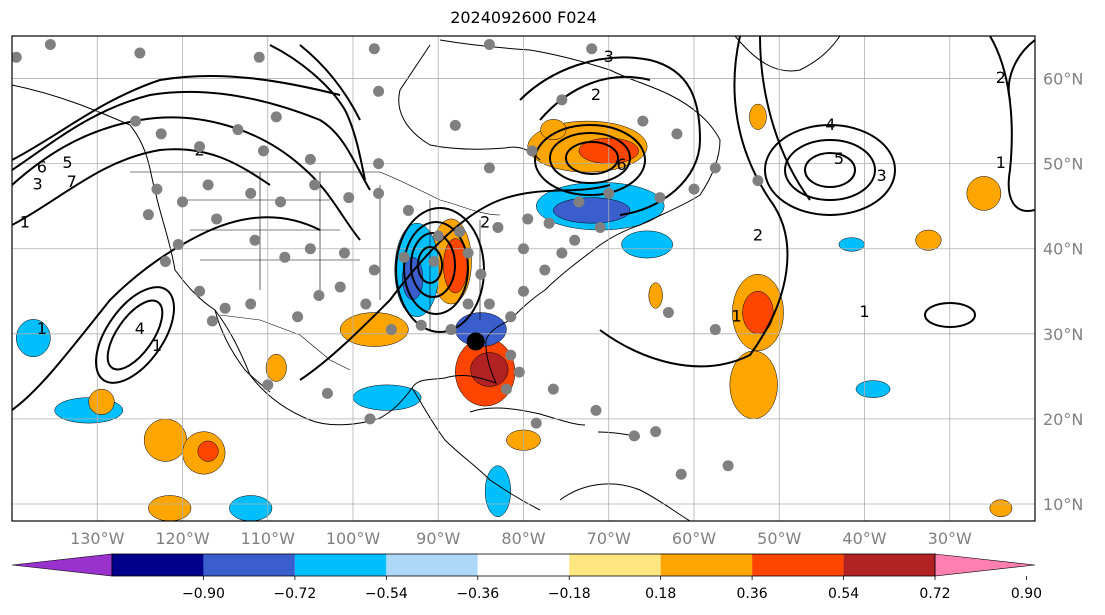 Image resolution: width=1105 pixels, height=615 pixels. I want to click on lon-tick-label: 100°W, so click(353, 538).